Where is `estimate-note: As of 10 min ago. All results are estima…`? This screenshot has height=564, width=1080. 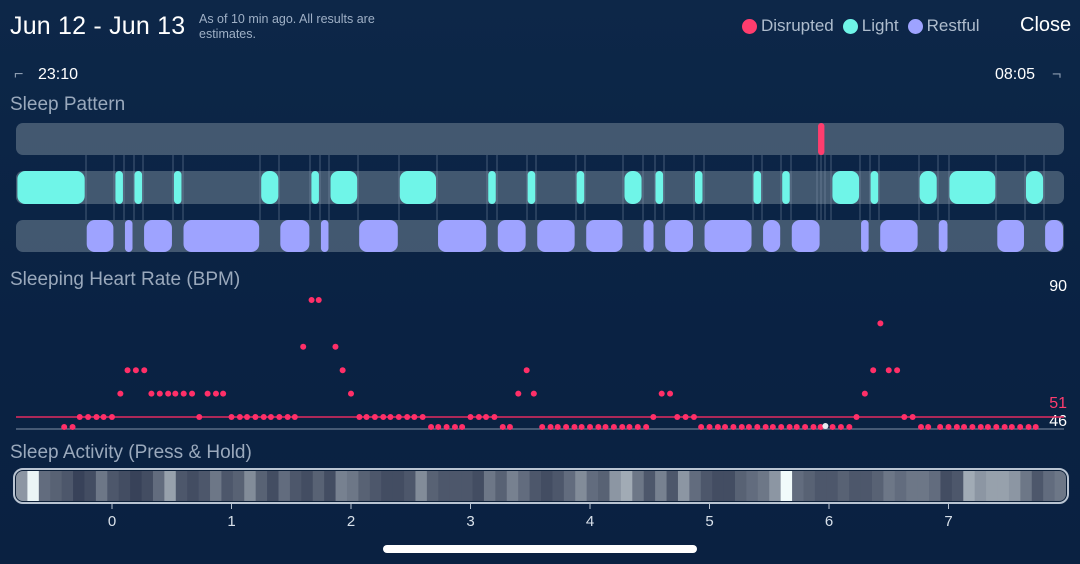
estimate-note: As of 10 min ago. All results are estima… is located at coordinates (287, 26).